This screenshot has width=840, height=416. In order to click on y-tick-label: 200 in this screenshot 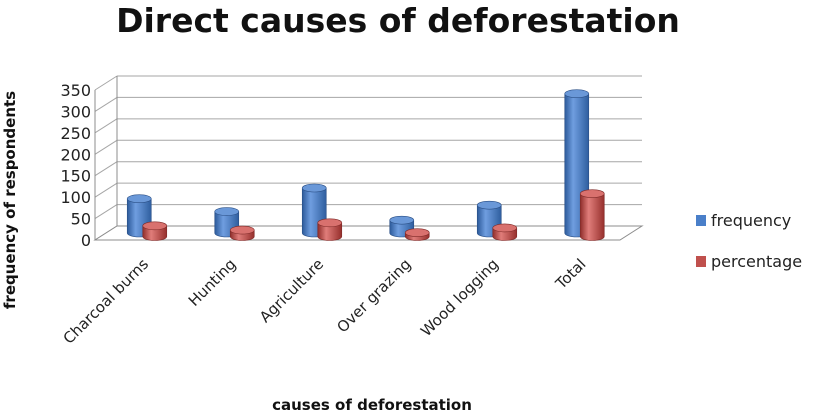, I will do `click(75, 154)`.